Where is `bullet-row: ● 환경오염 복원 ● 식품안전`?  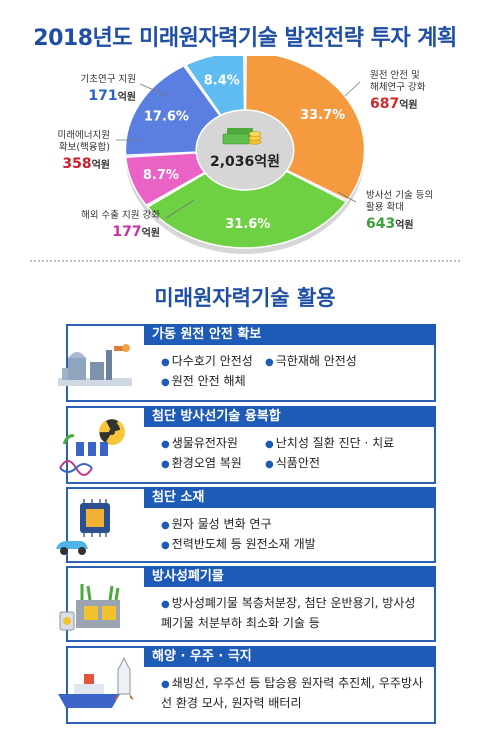
bullet-row: ● 환경오염 복원 ● 식품안전 is located at coordinates (295, 464).